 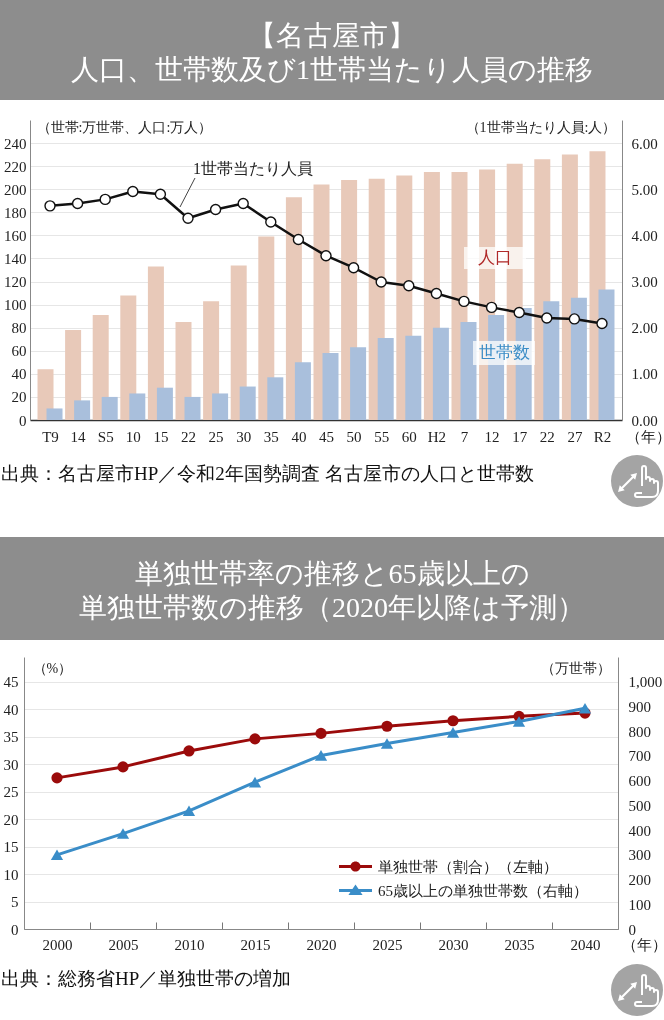 What do you see at coordinates (575, 668) in the screenshot?
I see `y2-axis-title: （万世帯）` at bounding box center [575, 668].